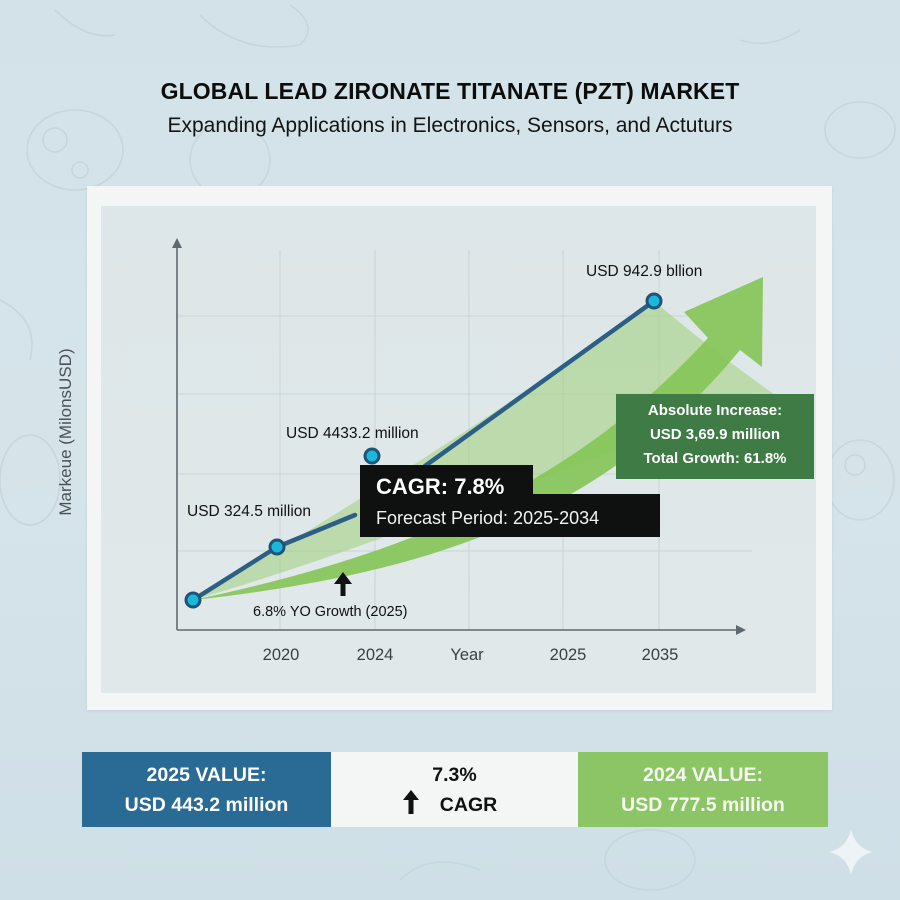 The height and width of the screenshot is (900, 900). Describe the element at coordinates (654, 301) in the screenshot. I see `data-point-2035` at that location.